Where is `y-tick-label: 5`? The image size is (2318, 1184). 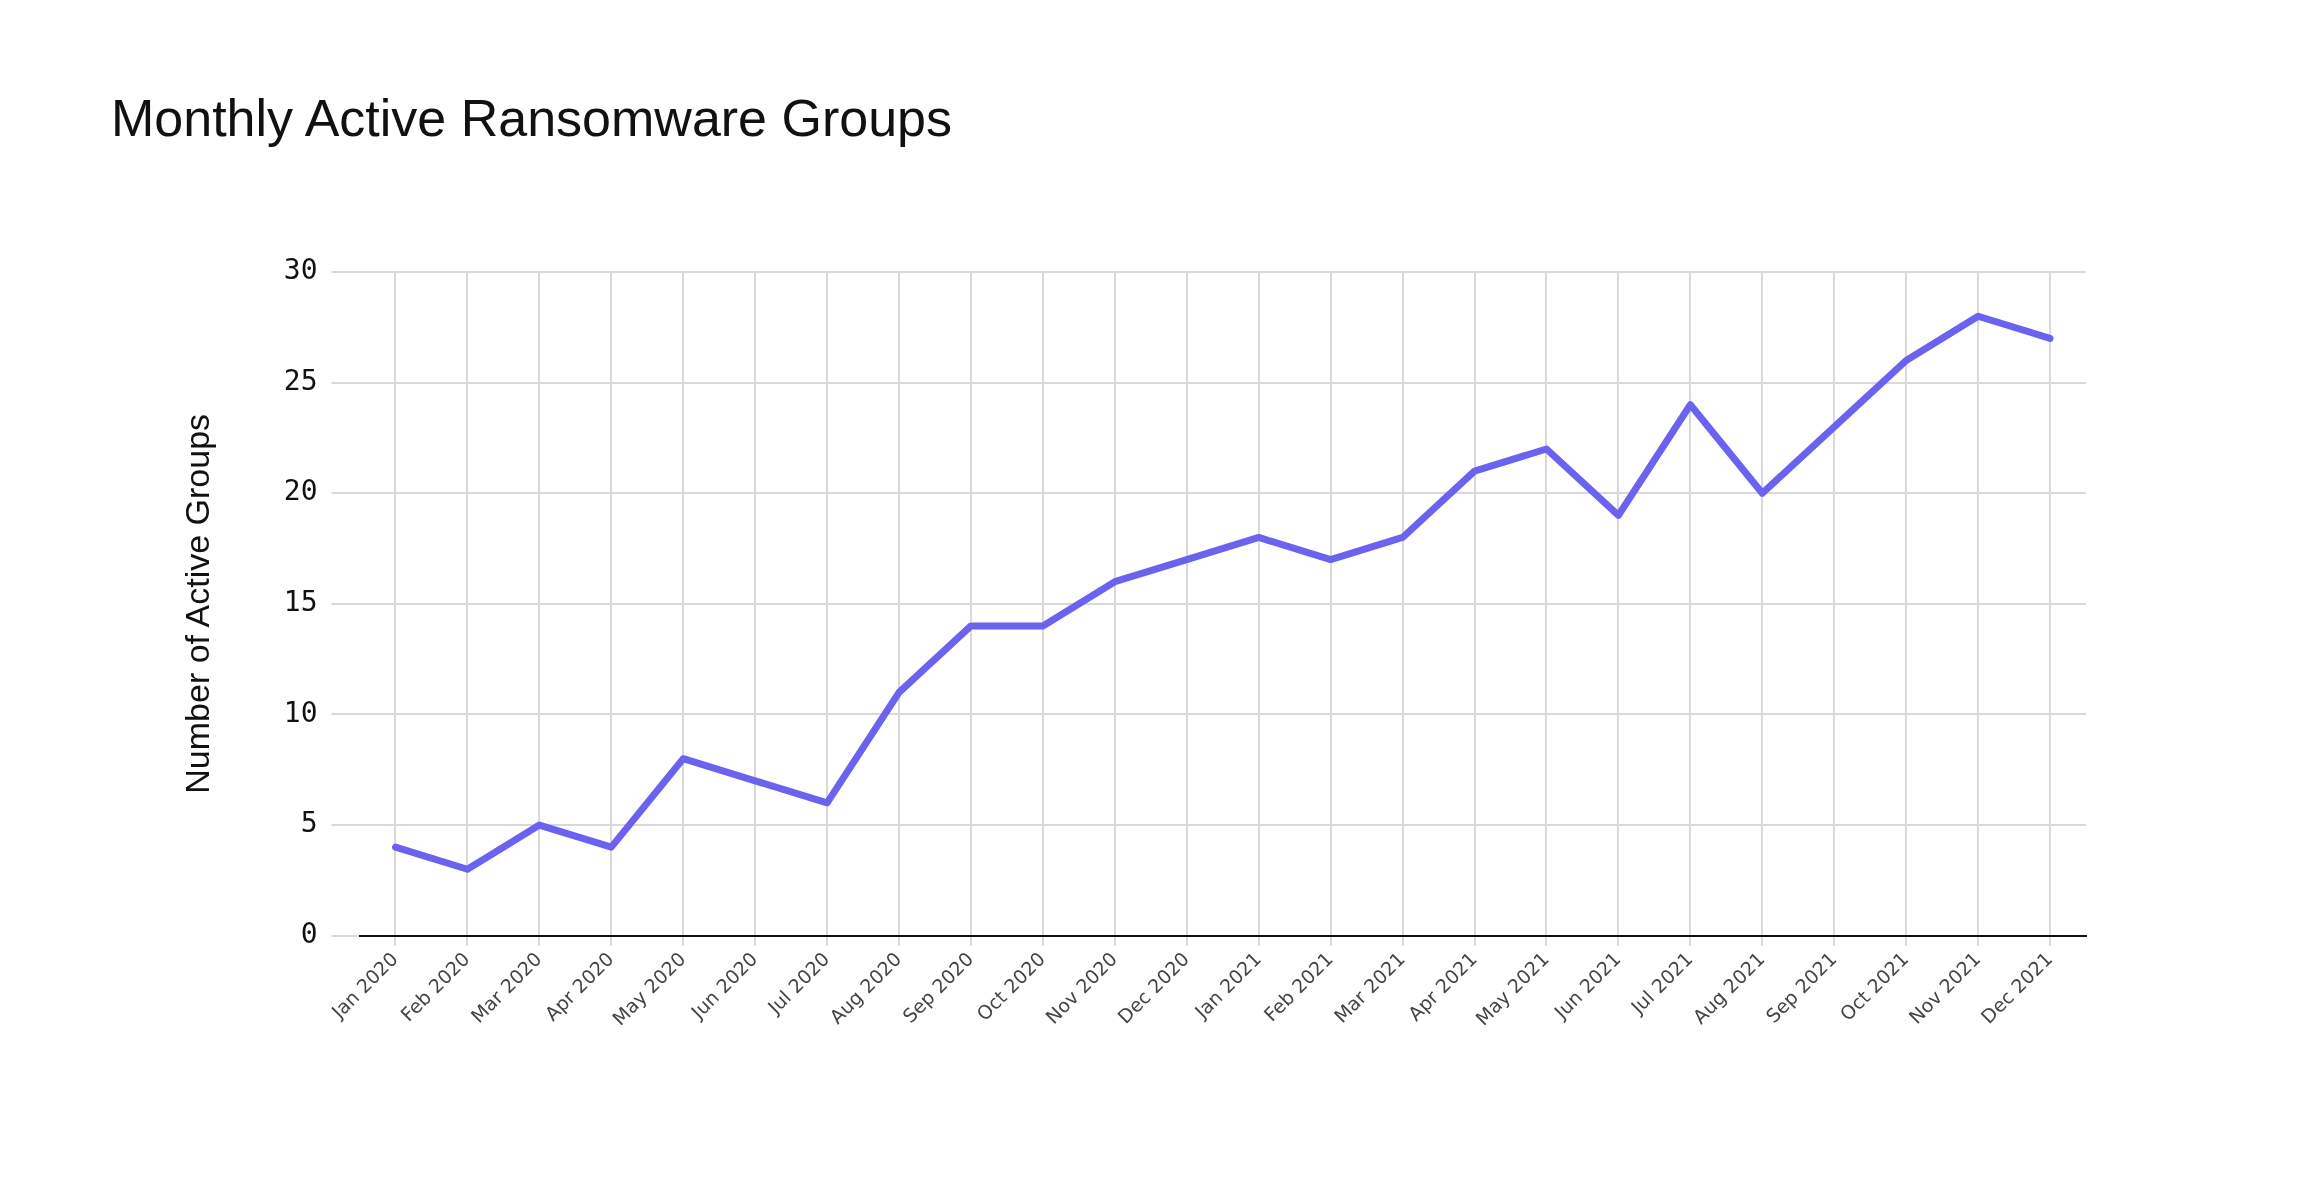 y-tick-label: 5 is located at coordinates (309, 823).